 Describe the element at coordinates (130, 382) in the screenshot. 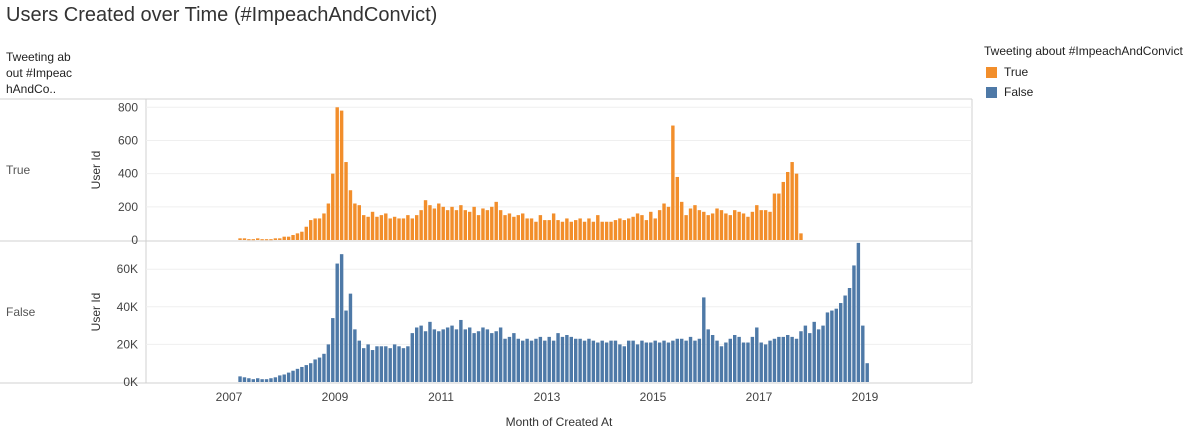

I see `y-tick-label: 0K` at that location.